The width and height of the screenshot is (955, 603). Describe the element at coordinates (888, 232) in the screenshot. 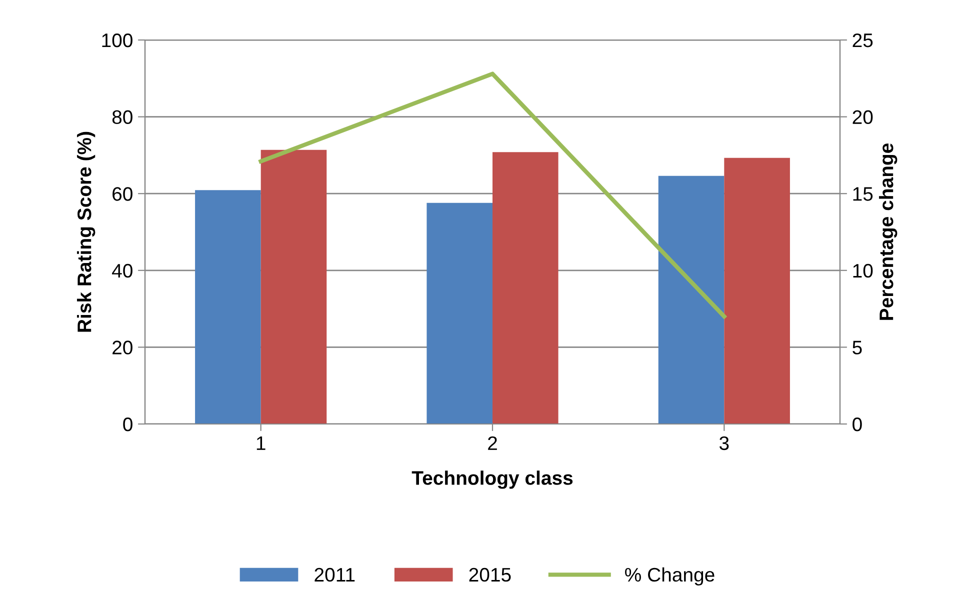

I see `y2-axis-title: Percentage change` at that location.